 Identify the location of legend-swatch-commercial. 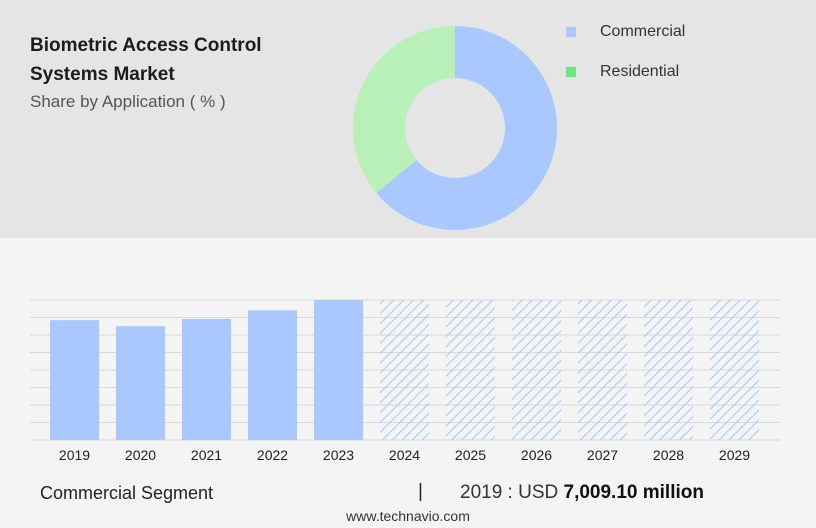
(571, 32).